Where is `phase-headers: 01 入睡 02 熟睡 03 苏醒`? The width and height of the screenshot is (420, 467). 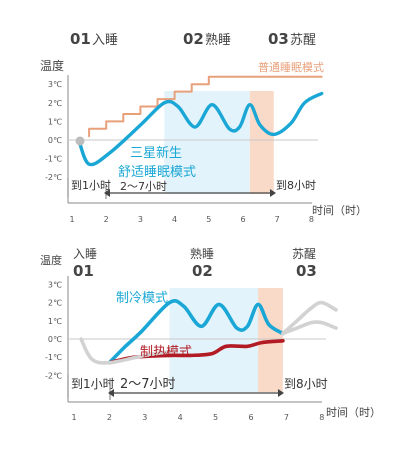 phase-headers: 01 入睡 02 熟睡 03 苏醒 is located at coordinates (193, 39).